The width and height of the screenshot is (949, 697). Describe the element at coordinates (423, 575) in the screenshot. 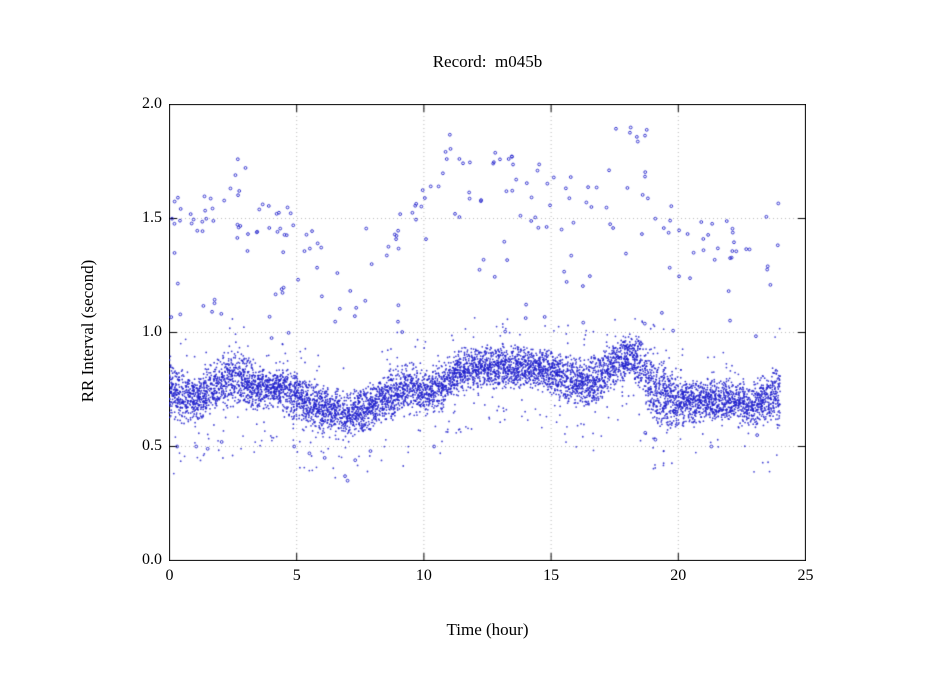

I see `x-tick-label: 10` at that location.